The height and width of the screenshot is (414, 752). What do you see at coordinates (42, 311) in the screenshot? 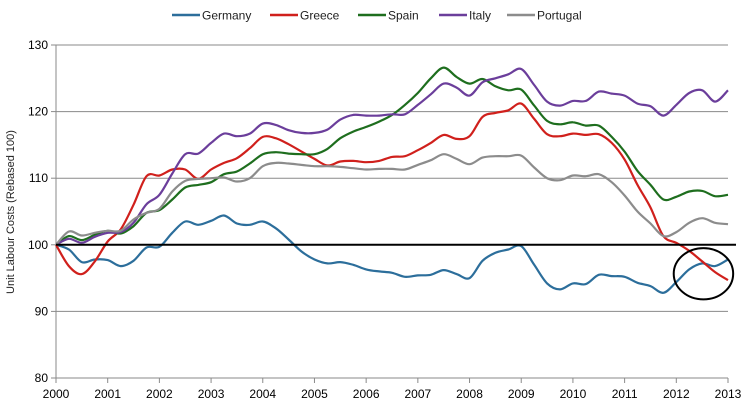
I see `y-tick-label: 90` at bounding box center [42, 311].